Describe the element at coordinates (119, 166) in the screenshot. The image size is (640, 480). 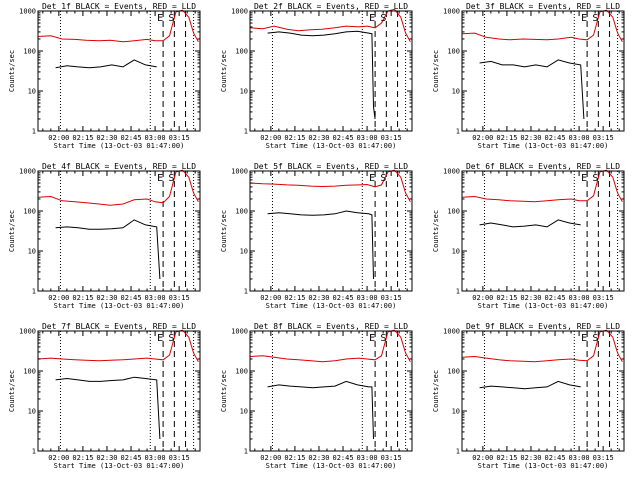
I see `chart-title: Det 4f BLACK = Events, RED = LLD` at that location.